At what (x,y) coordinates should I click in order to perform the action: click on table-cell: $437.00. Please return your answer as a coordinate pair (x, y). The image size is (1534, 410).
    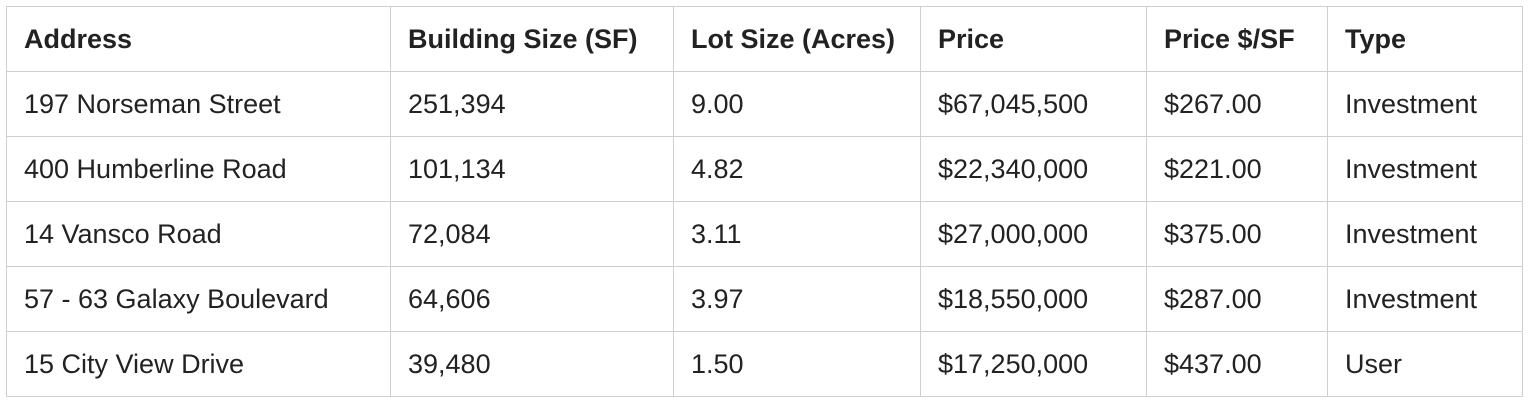
    Looking at the image, I should click on (1237, 364).